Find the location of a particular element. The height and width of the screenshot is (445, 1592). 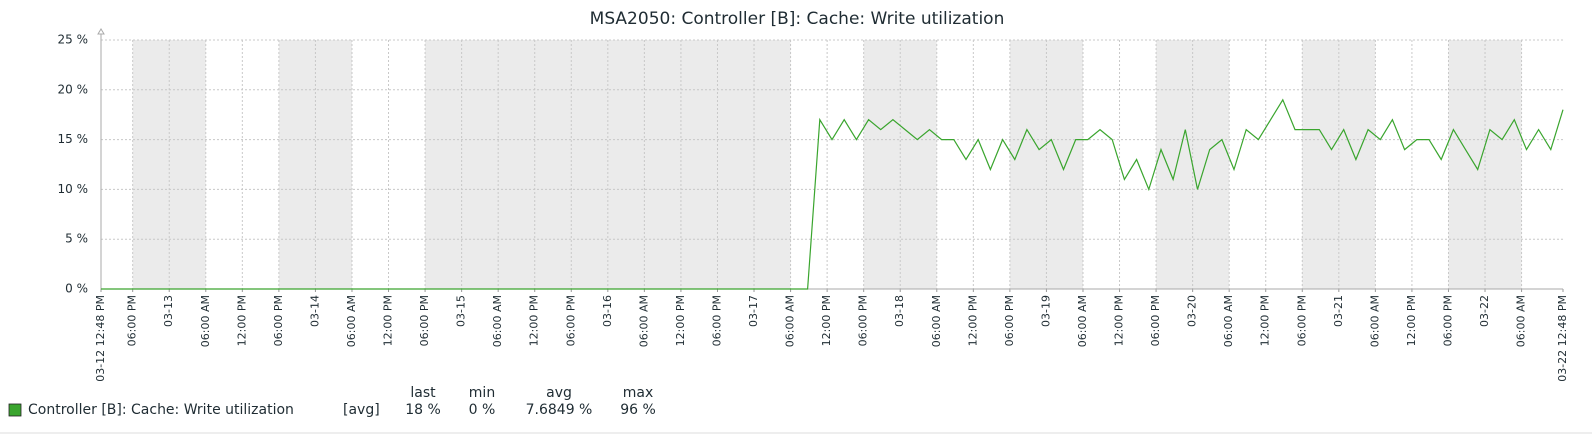

legend-header: max is located at coordinates (638, 393).